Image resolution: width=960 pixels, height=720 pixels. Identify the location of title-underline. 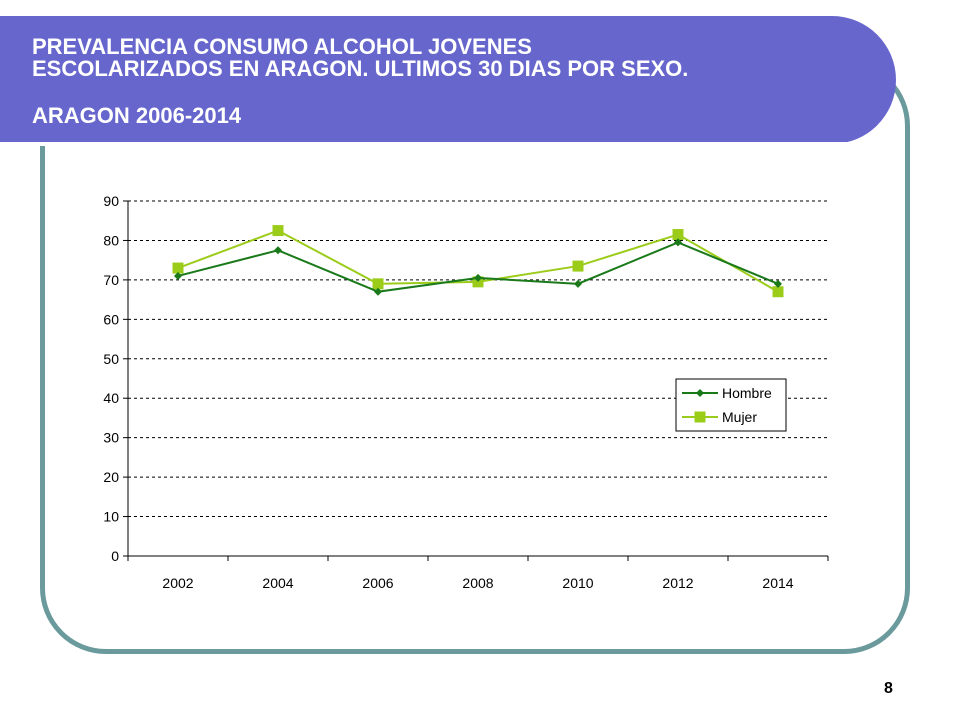
(424, 144).